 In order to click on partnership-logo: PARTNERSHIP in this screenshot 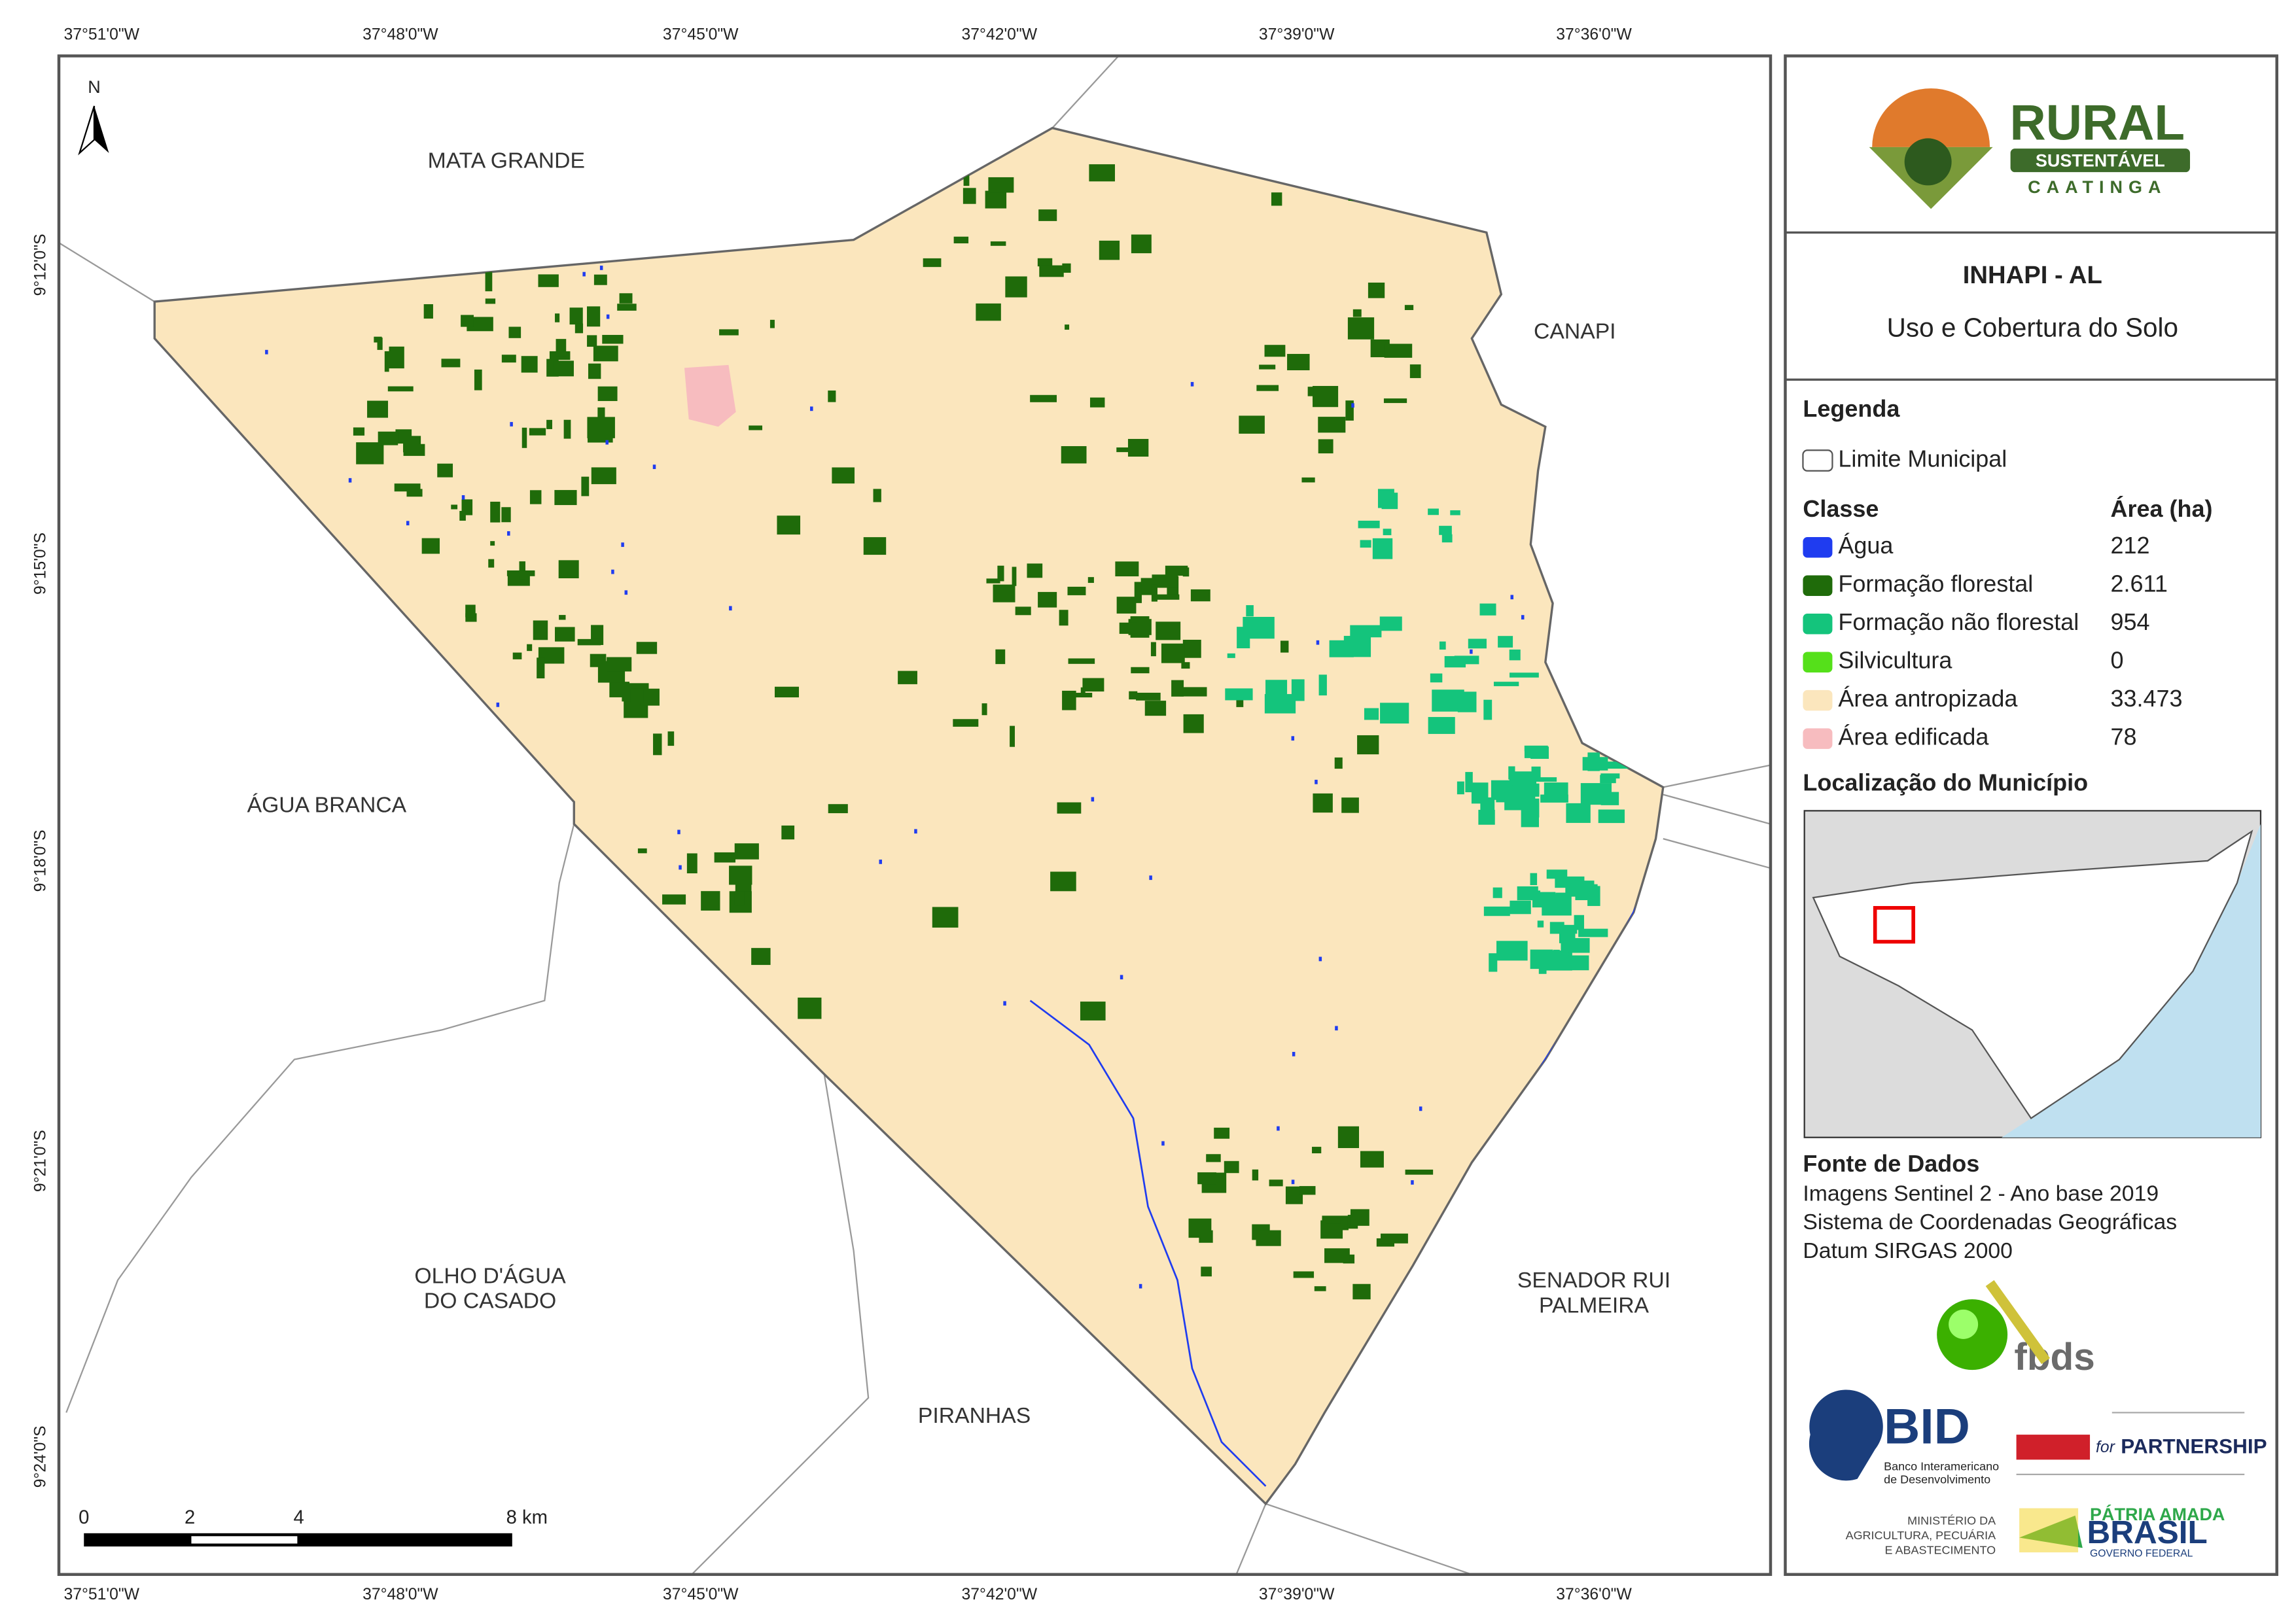, I will do `click(2194, 1446)`.